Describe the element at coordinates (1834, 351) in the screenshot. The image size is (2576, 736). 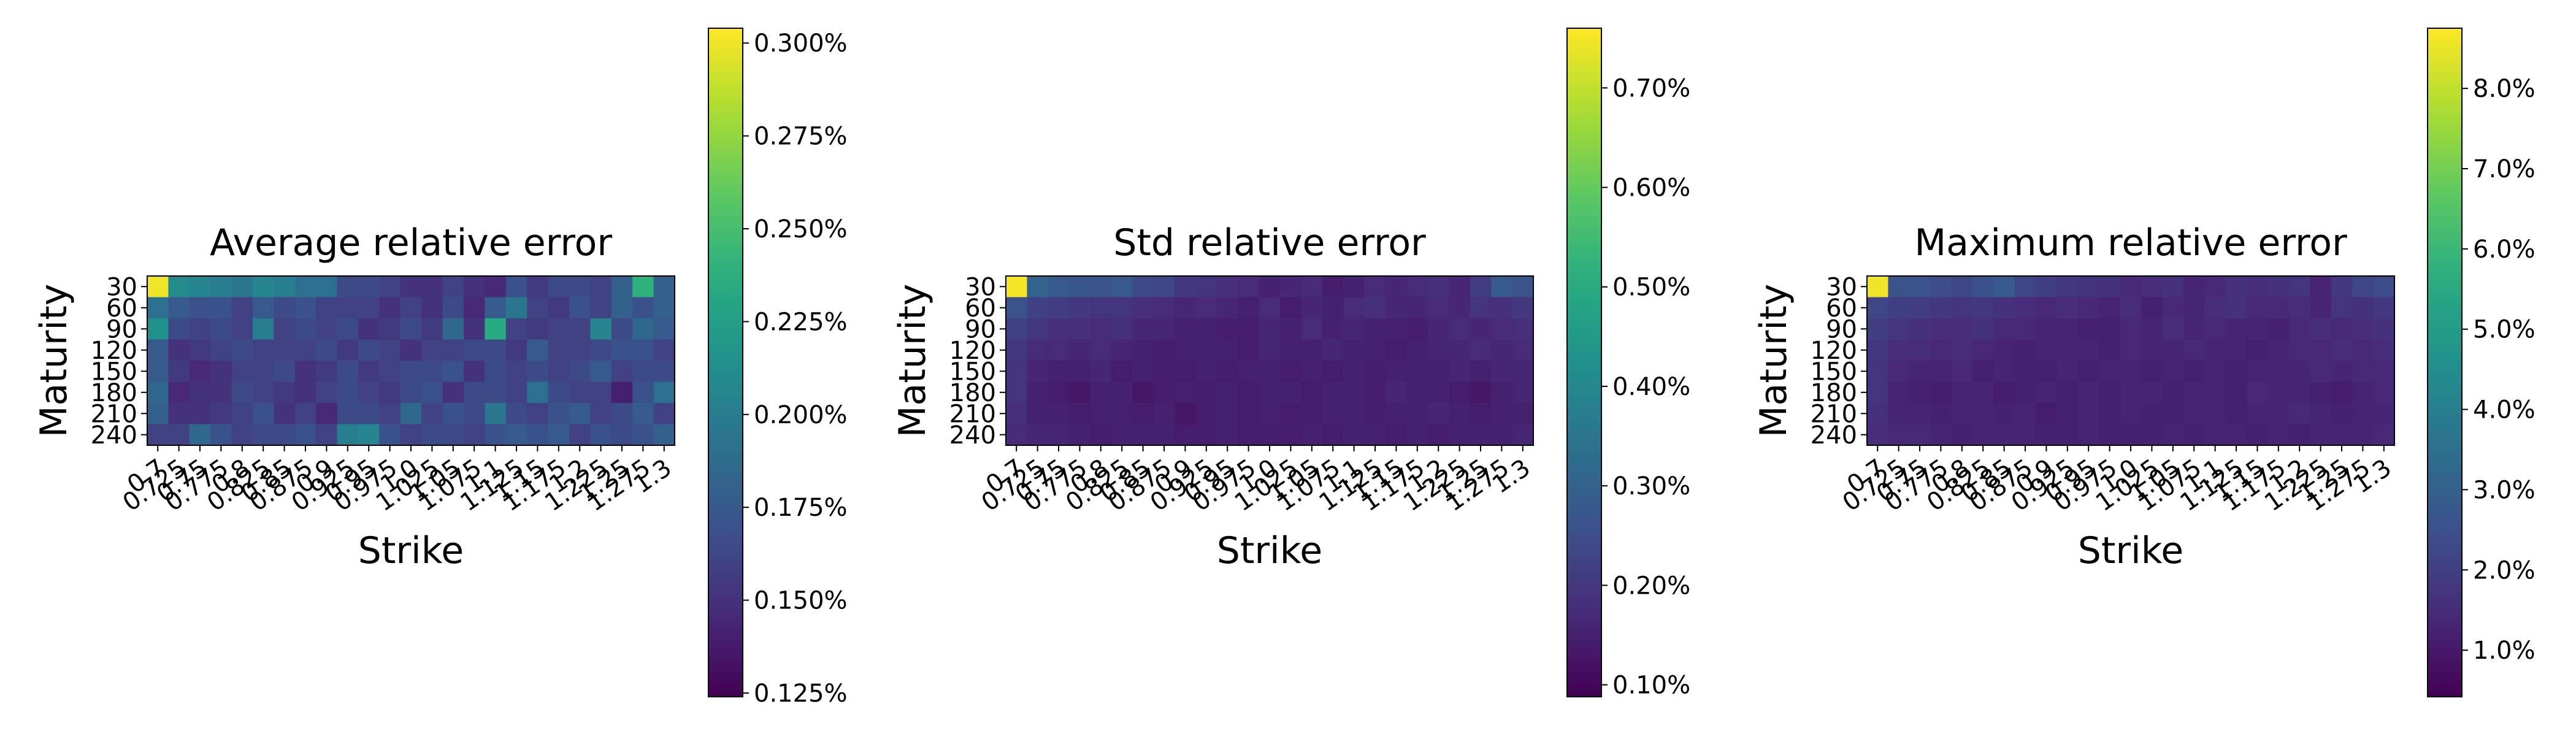
I see `y-tick-label: 120` at that location.